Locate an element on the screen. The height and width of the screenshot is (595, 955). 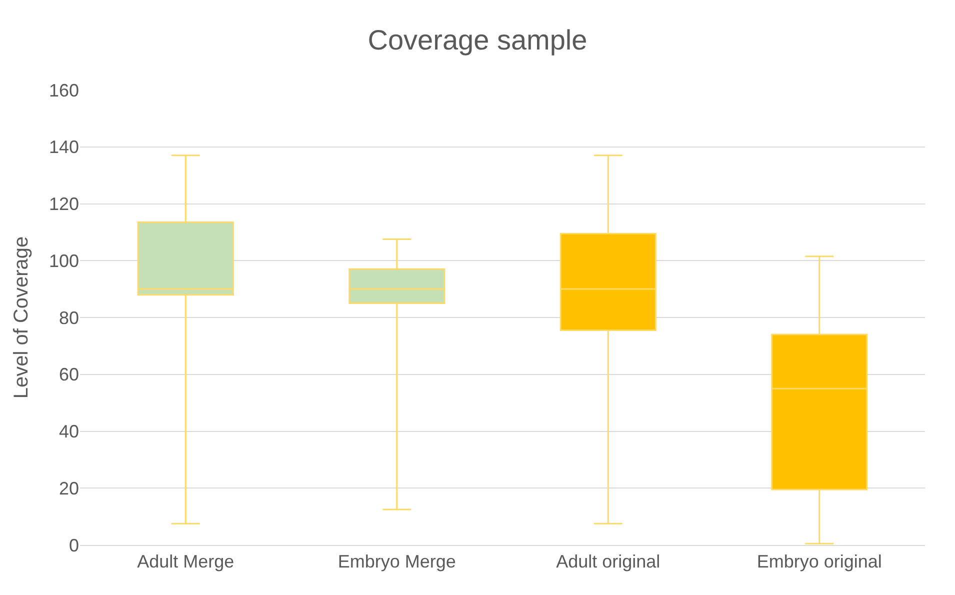
x-tick-label: Embryo original is located at coordinates (819, 562).